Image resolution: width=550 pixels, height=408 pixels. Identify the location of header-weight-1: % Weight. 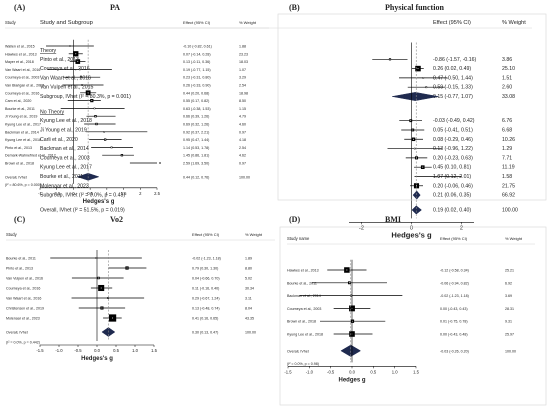
(514, 23).